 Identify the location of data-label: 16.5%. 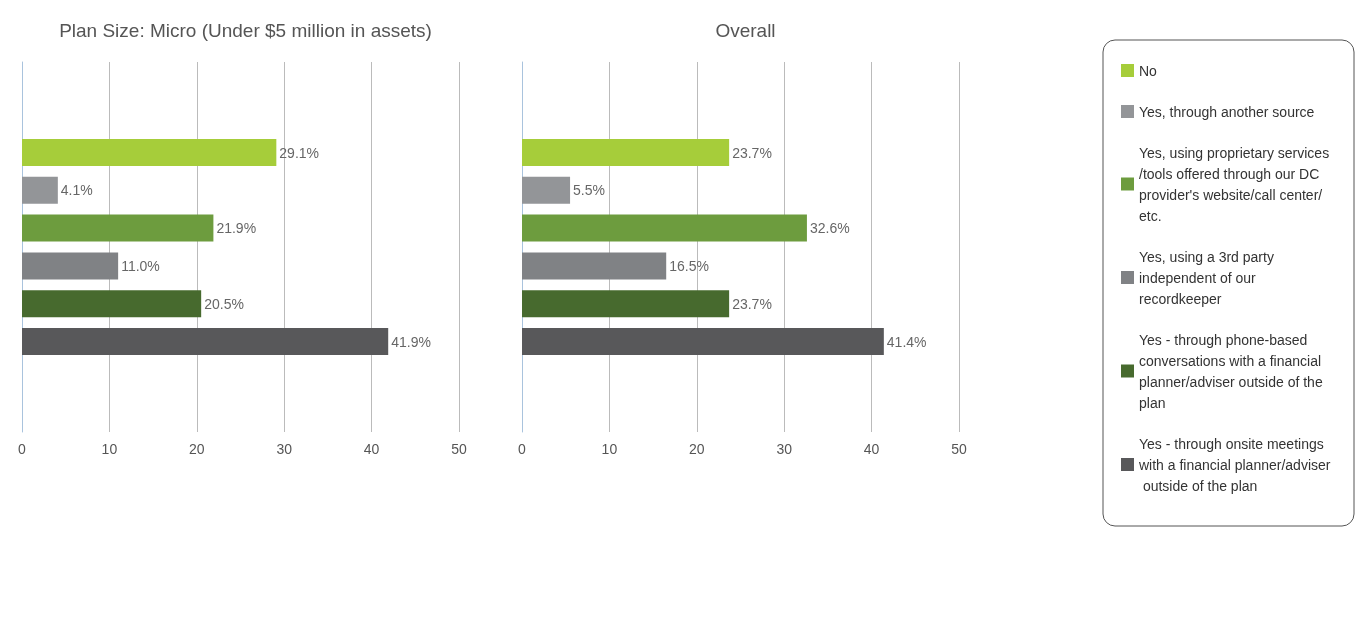
(689, 265).